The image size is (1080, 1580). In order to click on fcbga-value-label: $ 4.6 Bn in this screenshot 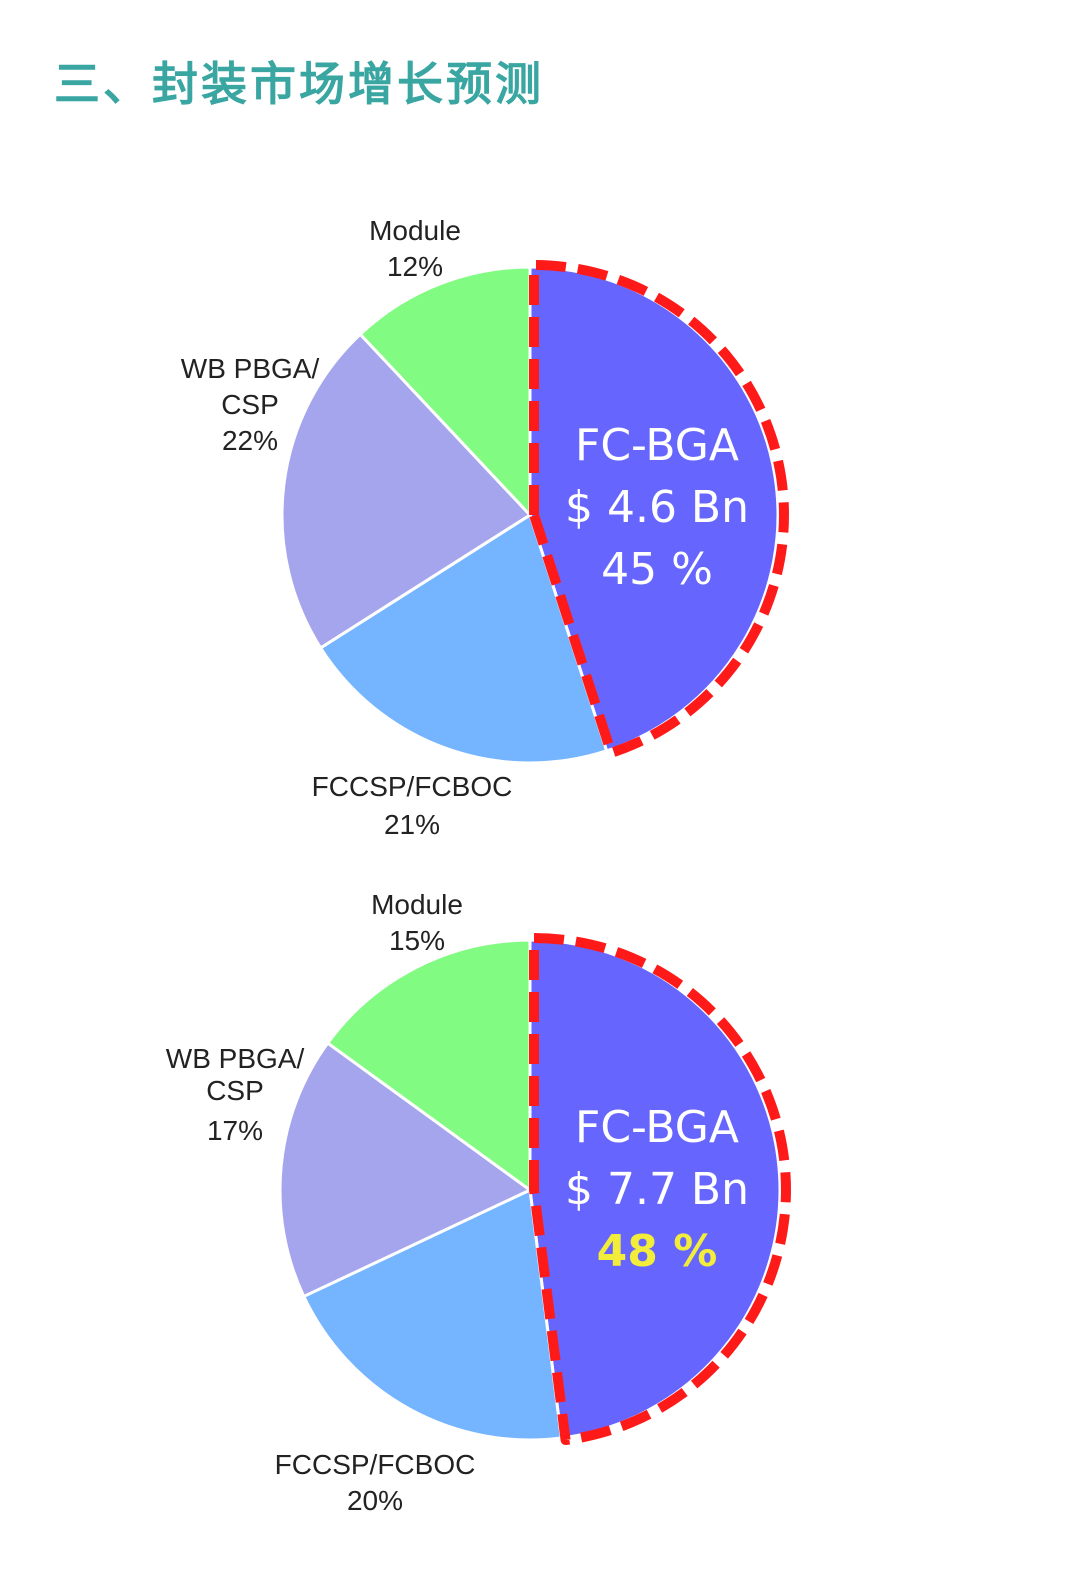, I will do `click(657, 507)`.